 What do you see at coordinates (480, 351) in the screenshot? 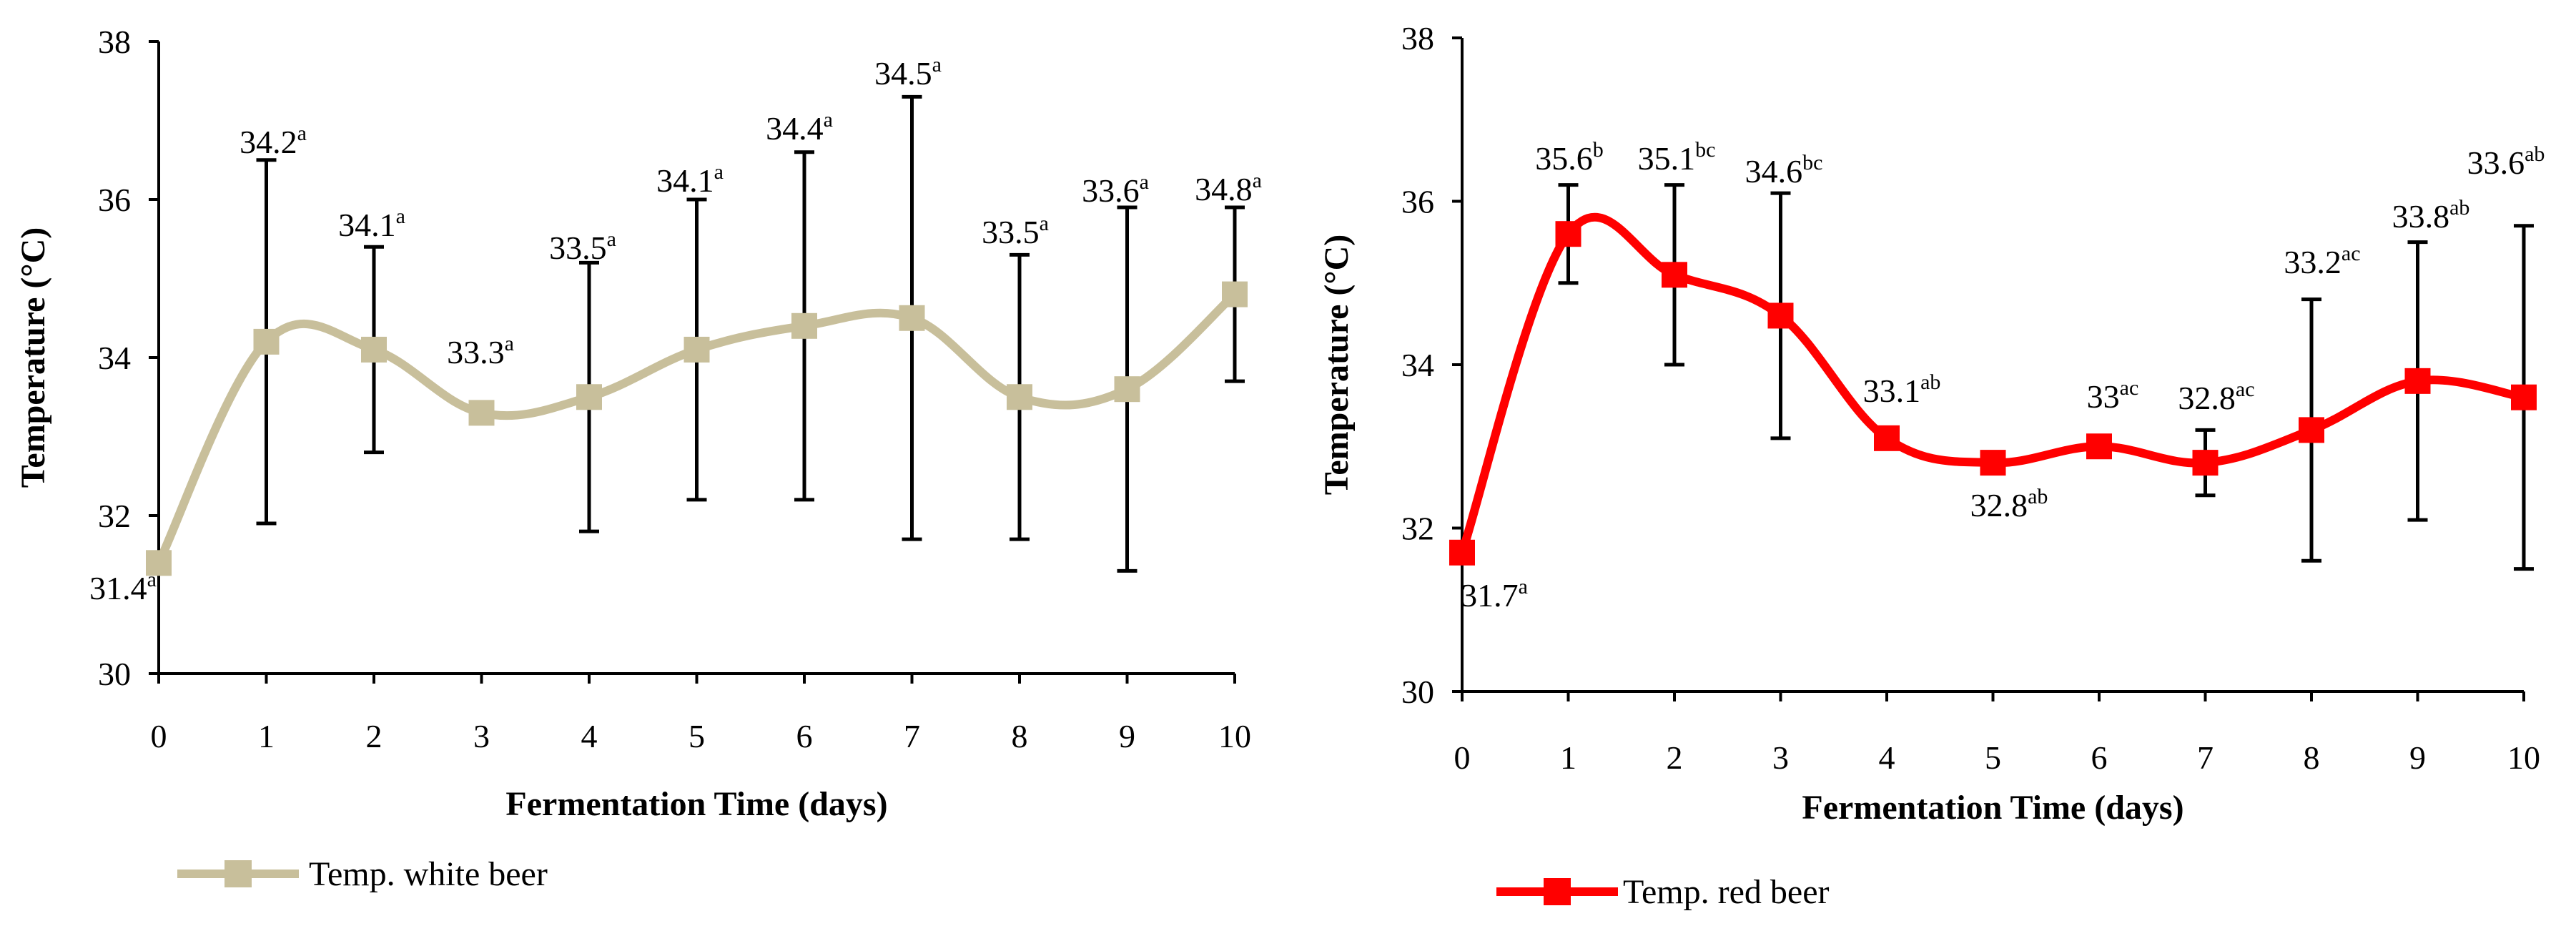
I see `data-label: 33.3a` at bounding box center [480, 351].